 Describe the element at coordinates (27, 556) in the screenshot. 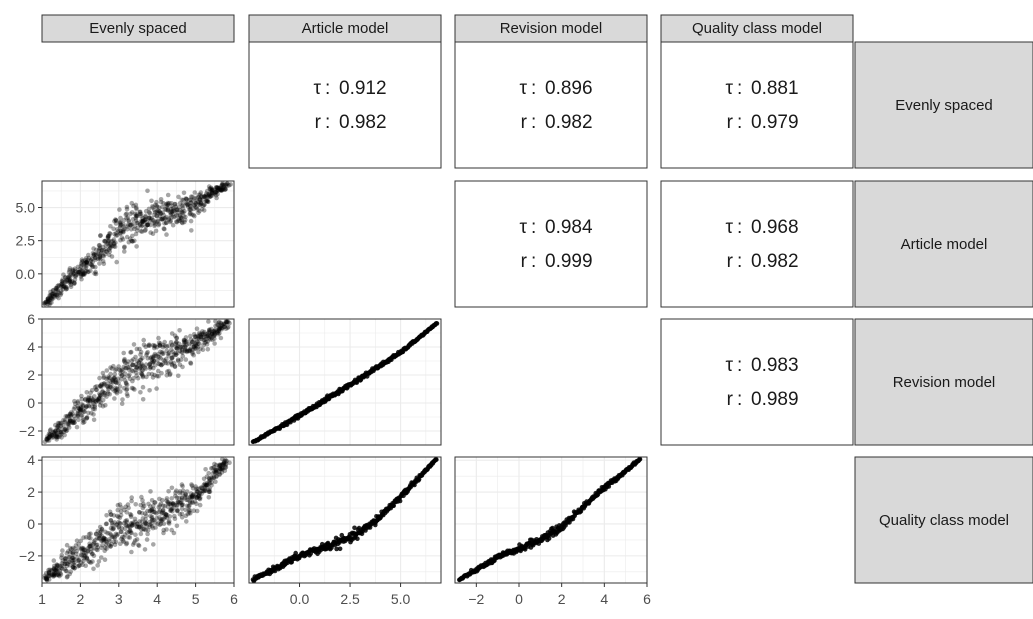

I see `y-tick-label: −2` at that location.